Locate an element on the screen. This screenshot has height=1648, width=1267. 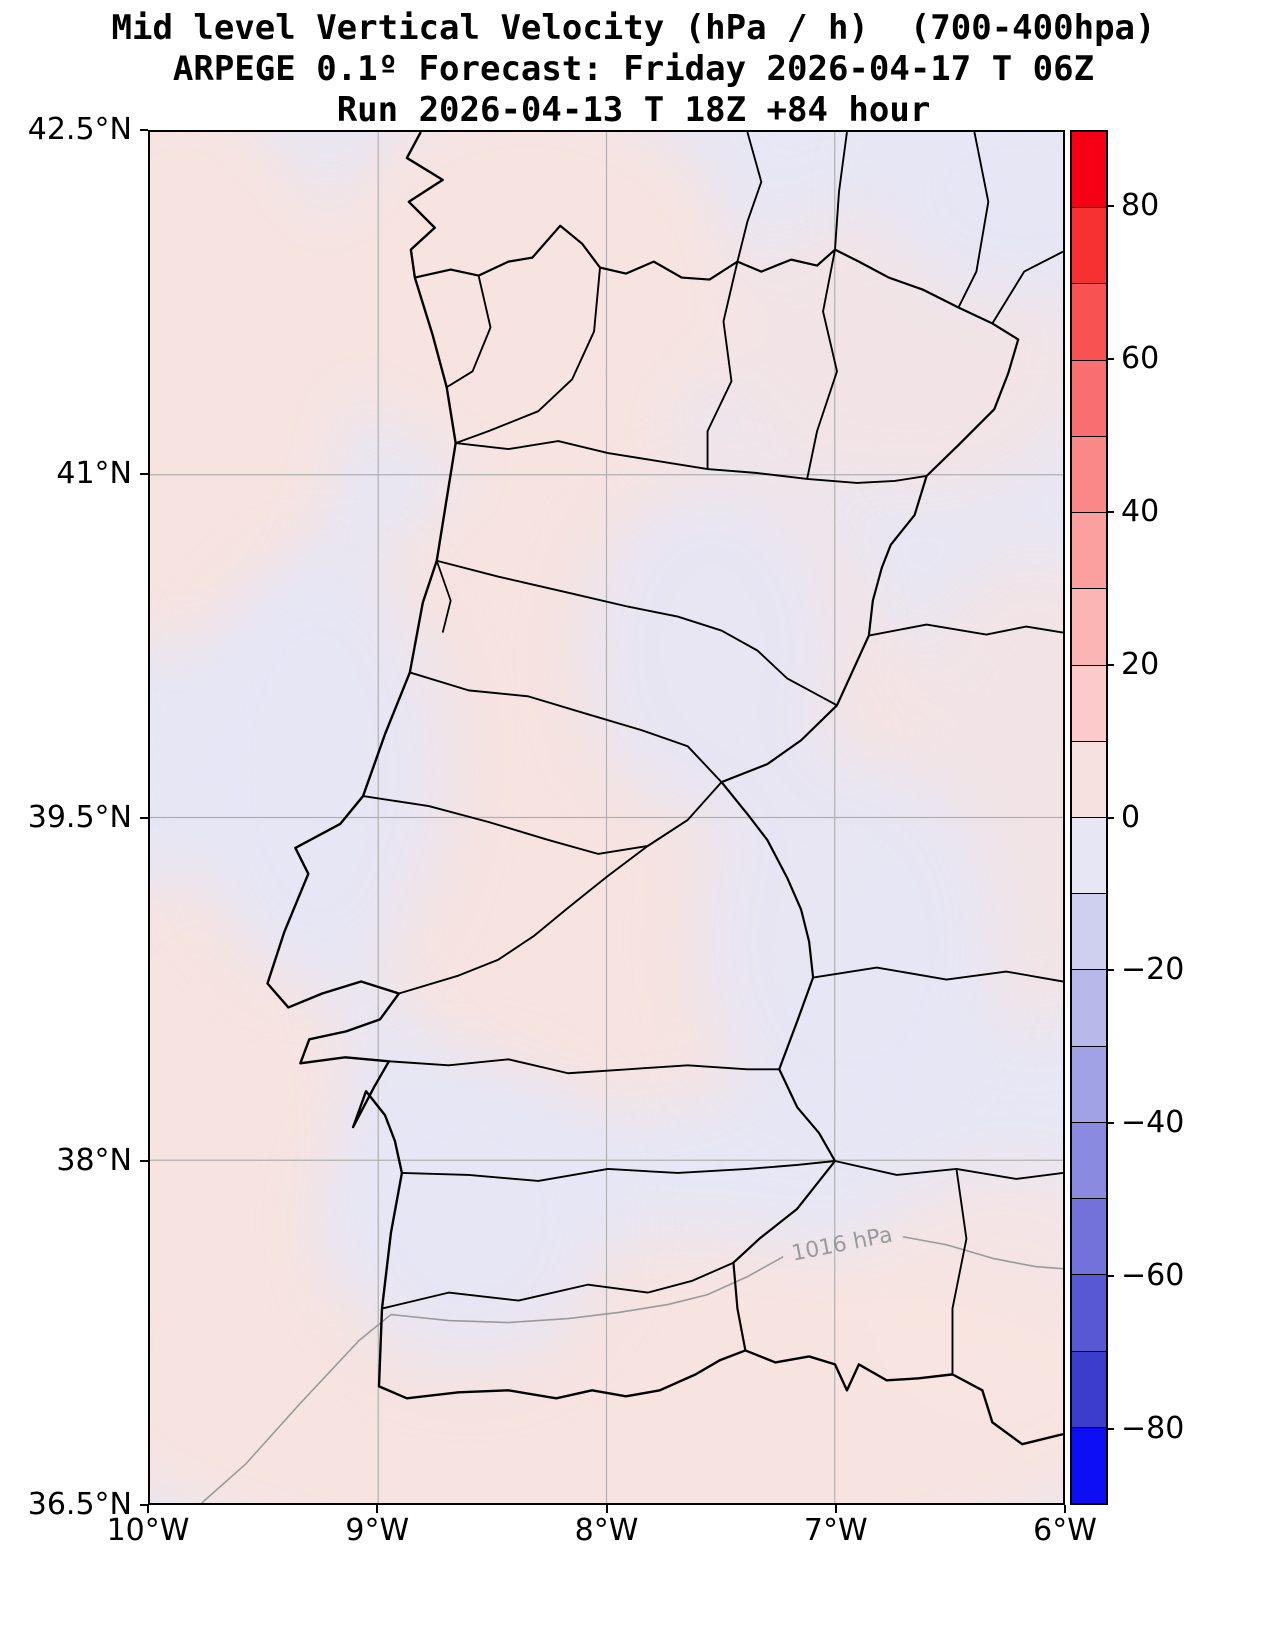
colorbar-tick-label: 40 is located at coordinates (1140, 511).